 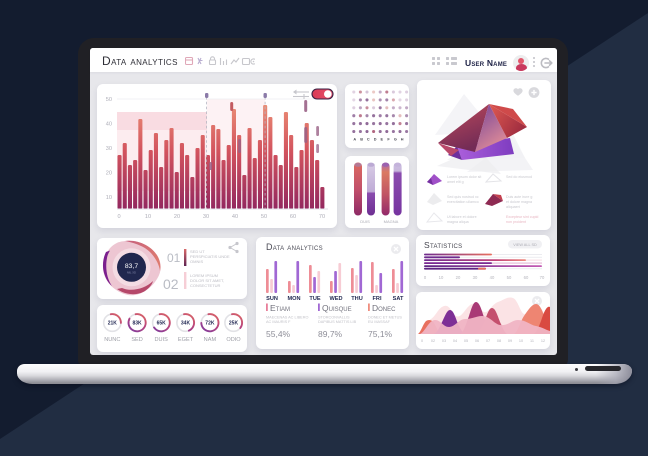 What do you see at coordinates (455, 182) in the screenshot?
I see `svg-text: amet elit g` at bounding box center [455, 182].